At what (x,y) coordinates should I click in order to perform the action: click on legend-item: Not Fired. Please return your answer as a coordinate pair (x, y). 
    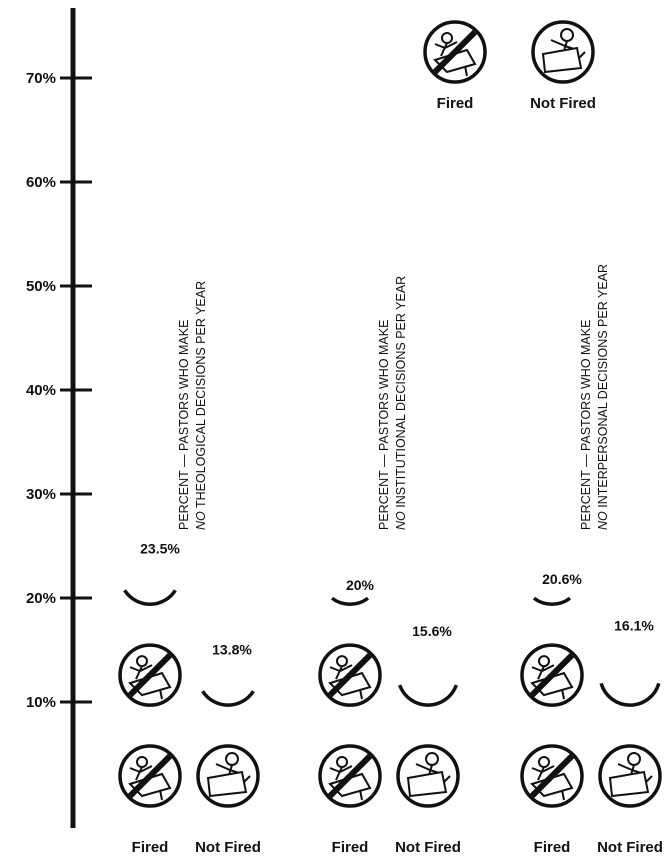
    Looking at the image, I should click on (563, 66).